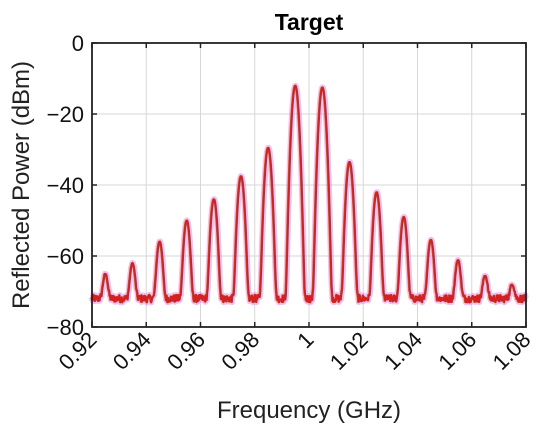  I want to click on x-tick-label: 1.06, so click(457, 351).